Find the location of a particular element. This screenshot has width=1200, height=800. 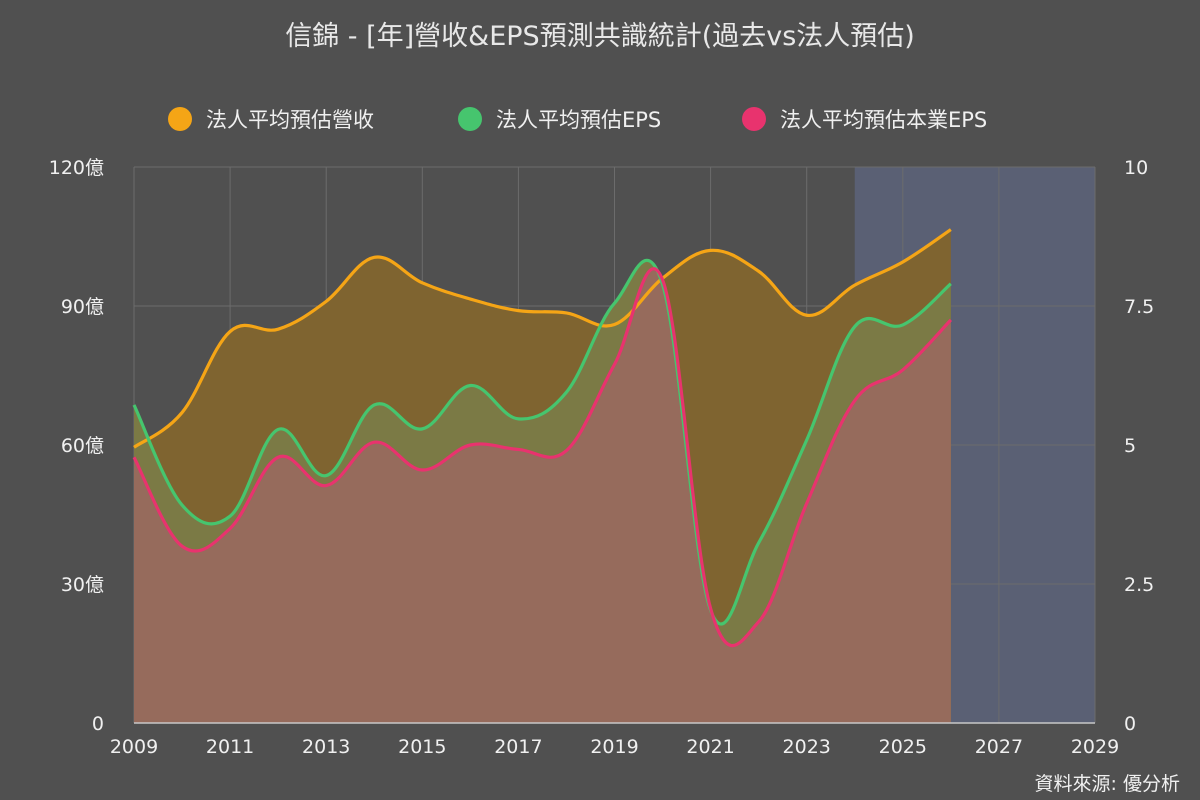

x-tick-label: 2019 is located at coordinates (614, 747).